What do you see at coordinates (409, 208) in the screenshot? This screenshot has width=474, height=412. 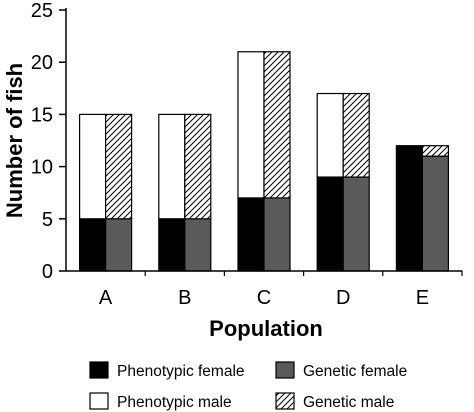 I see `bar-phenotypic-female-e` at bounding box center [409, 208].